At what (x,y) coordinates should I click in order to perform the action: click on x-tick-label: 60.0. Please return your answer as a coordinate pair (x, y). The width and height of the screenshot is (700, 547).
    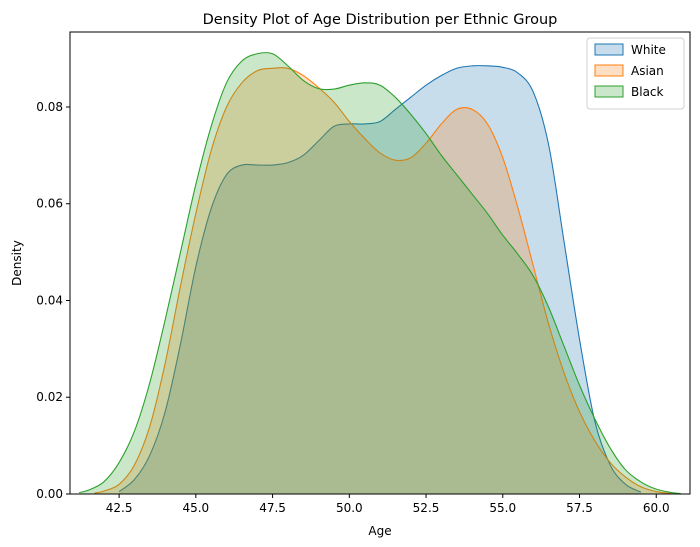
    Looking at the image, I should click on (656, 508).